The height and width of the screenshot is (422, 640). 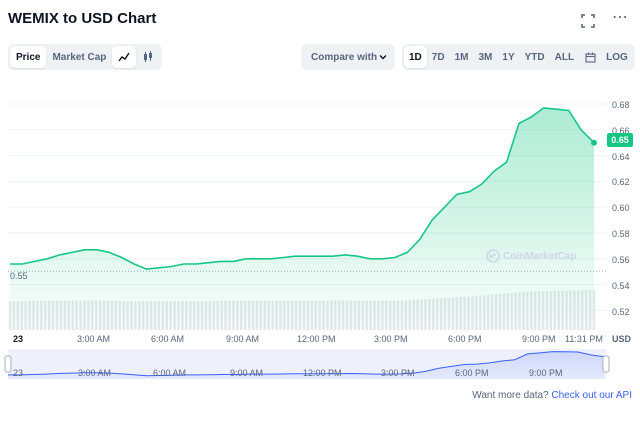 I want to click on x-tick-label: 6:00 AM, so click(x=168, y=339).